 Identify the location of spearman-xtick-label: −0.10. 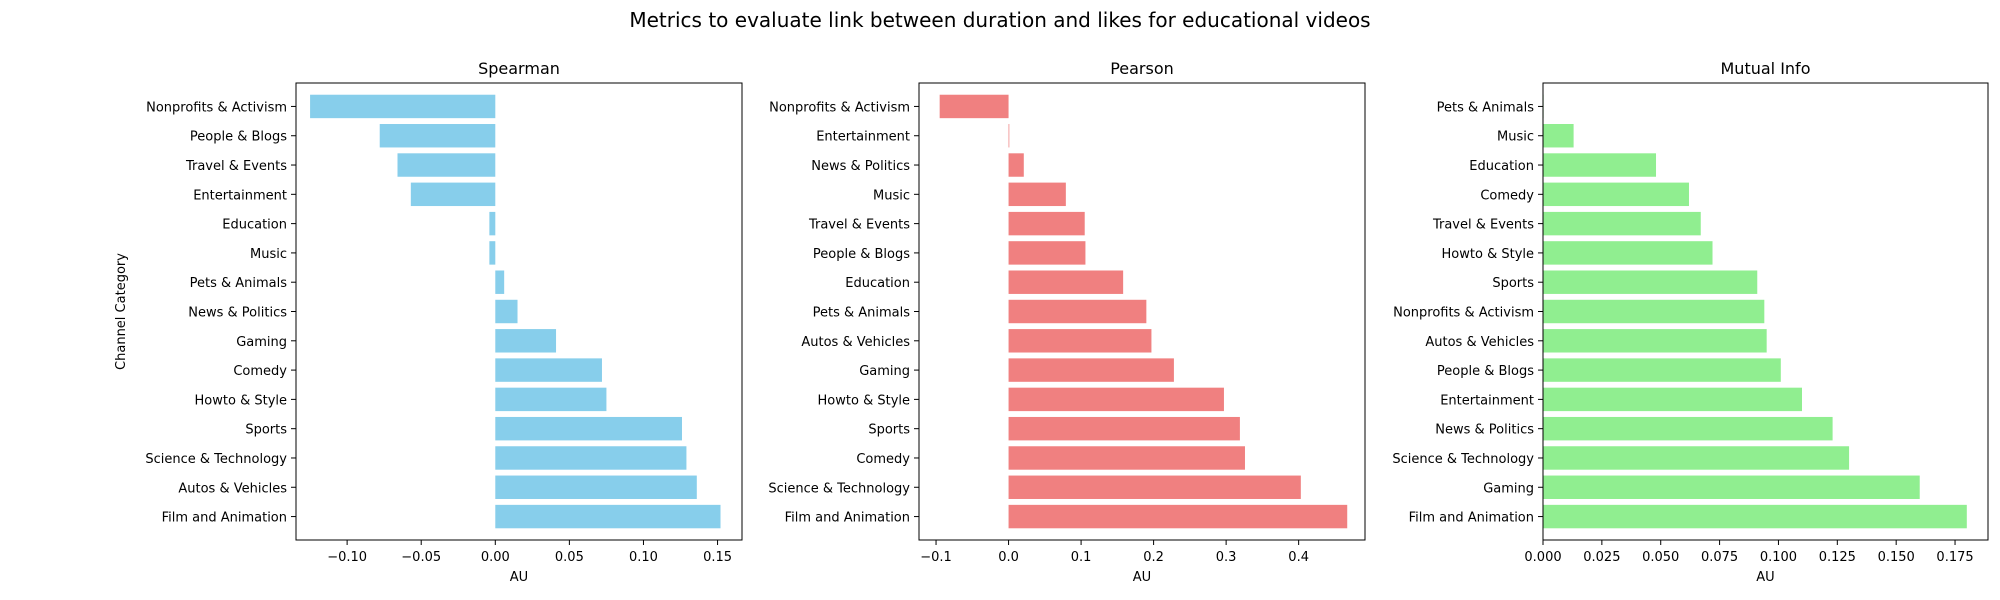
(347, 557).